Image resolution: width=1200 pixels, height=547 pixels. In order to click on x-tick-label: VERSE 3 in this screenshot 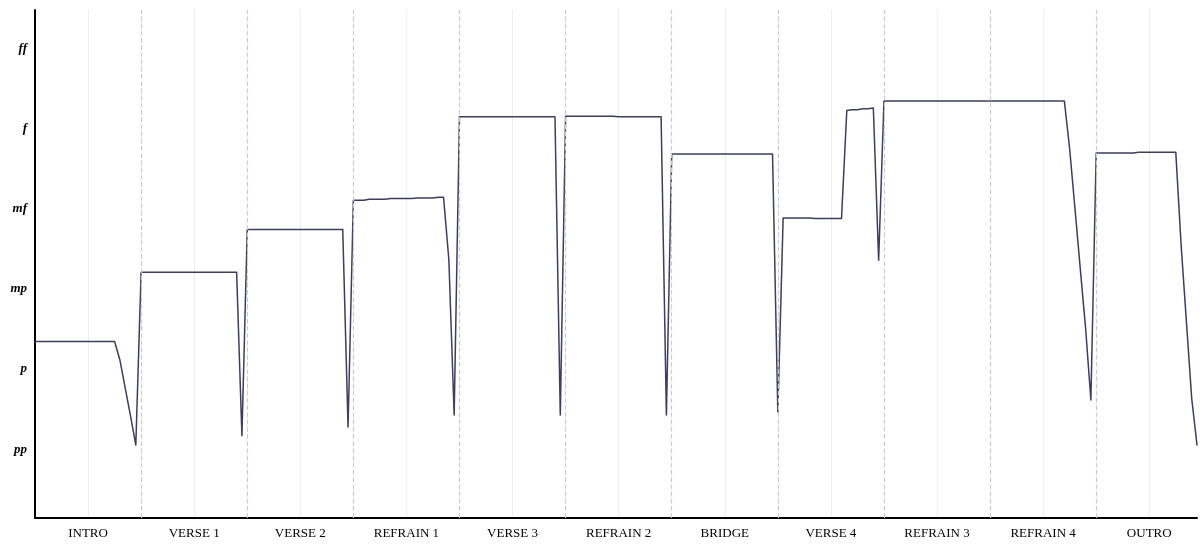, I will do `click(512, 532)`.